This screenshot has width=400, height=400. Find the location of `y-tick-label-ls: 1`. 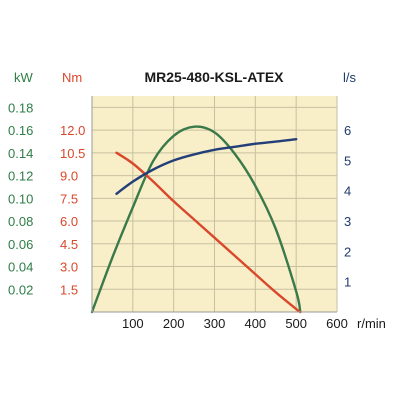

y-tick-label-ls: 1 is located at coordinates (347, 282).